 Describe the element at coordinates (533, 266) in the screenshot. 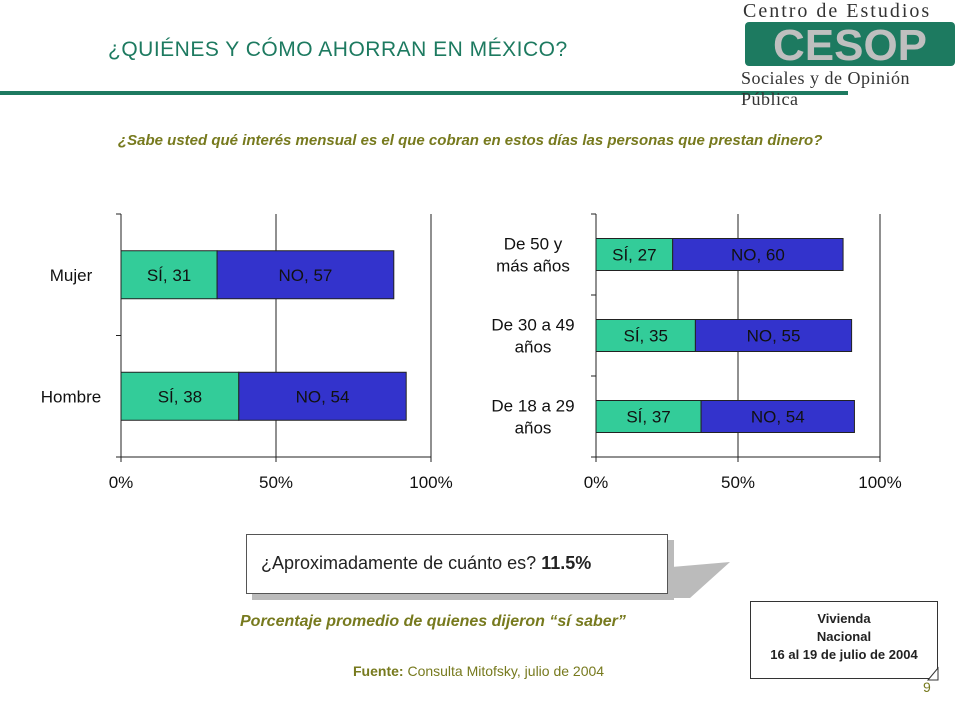

I see `category-label-line: más años` at that location.